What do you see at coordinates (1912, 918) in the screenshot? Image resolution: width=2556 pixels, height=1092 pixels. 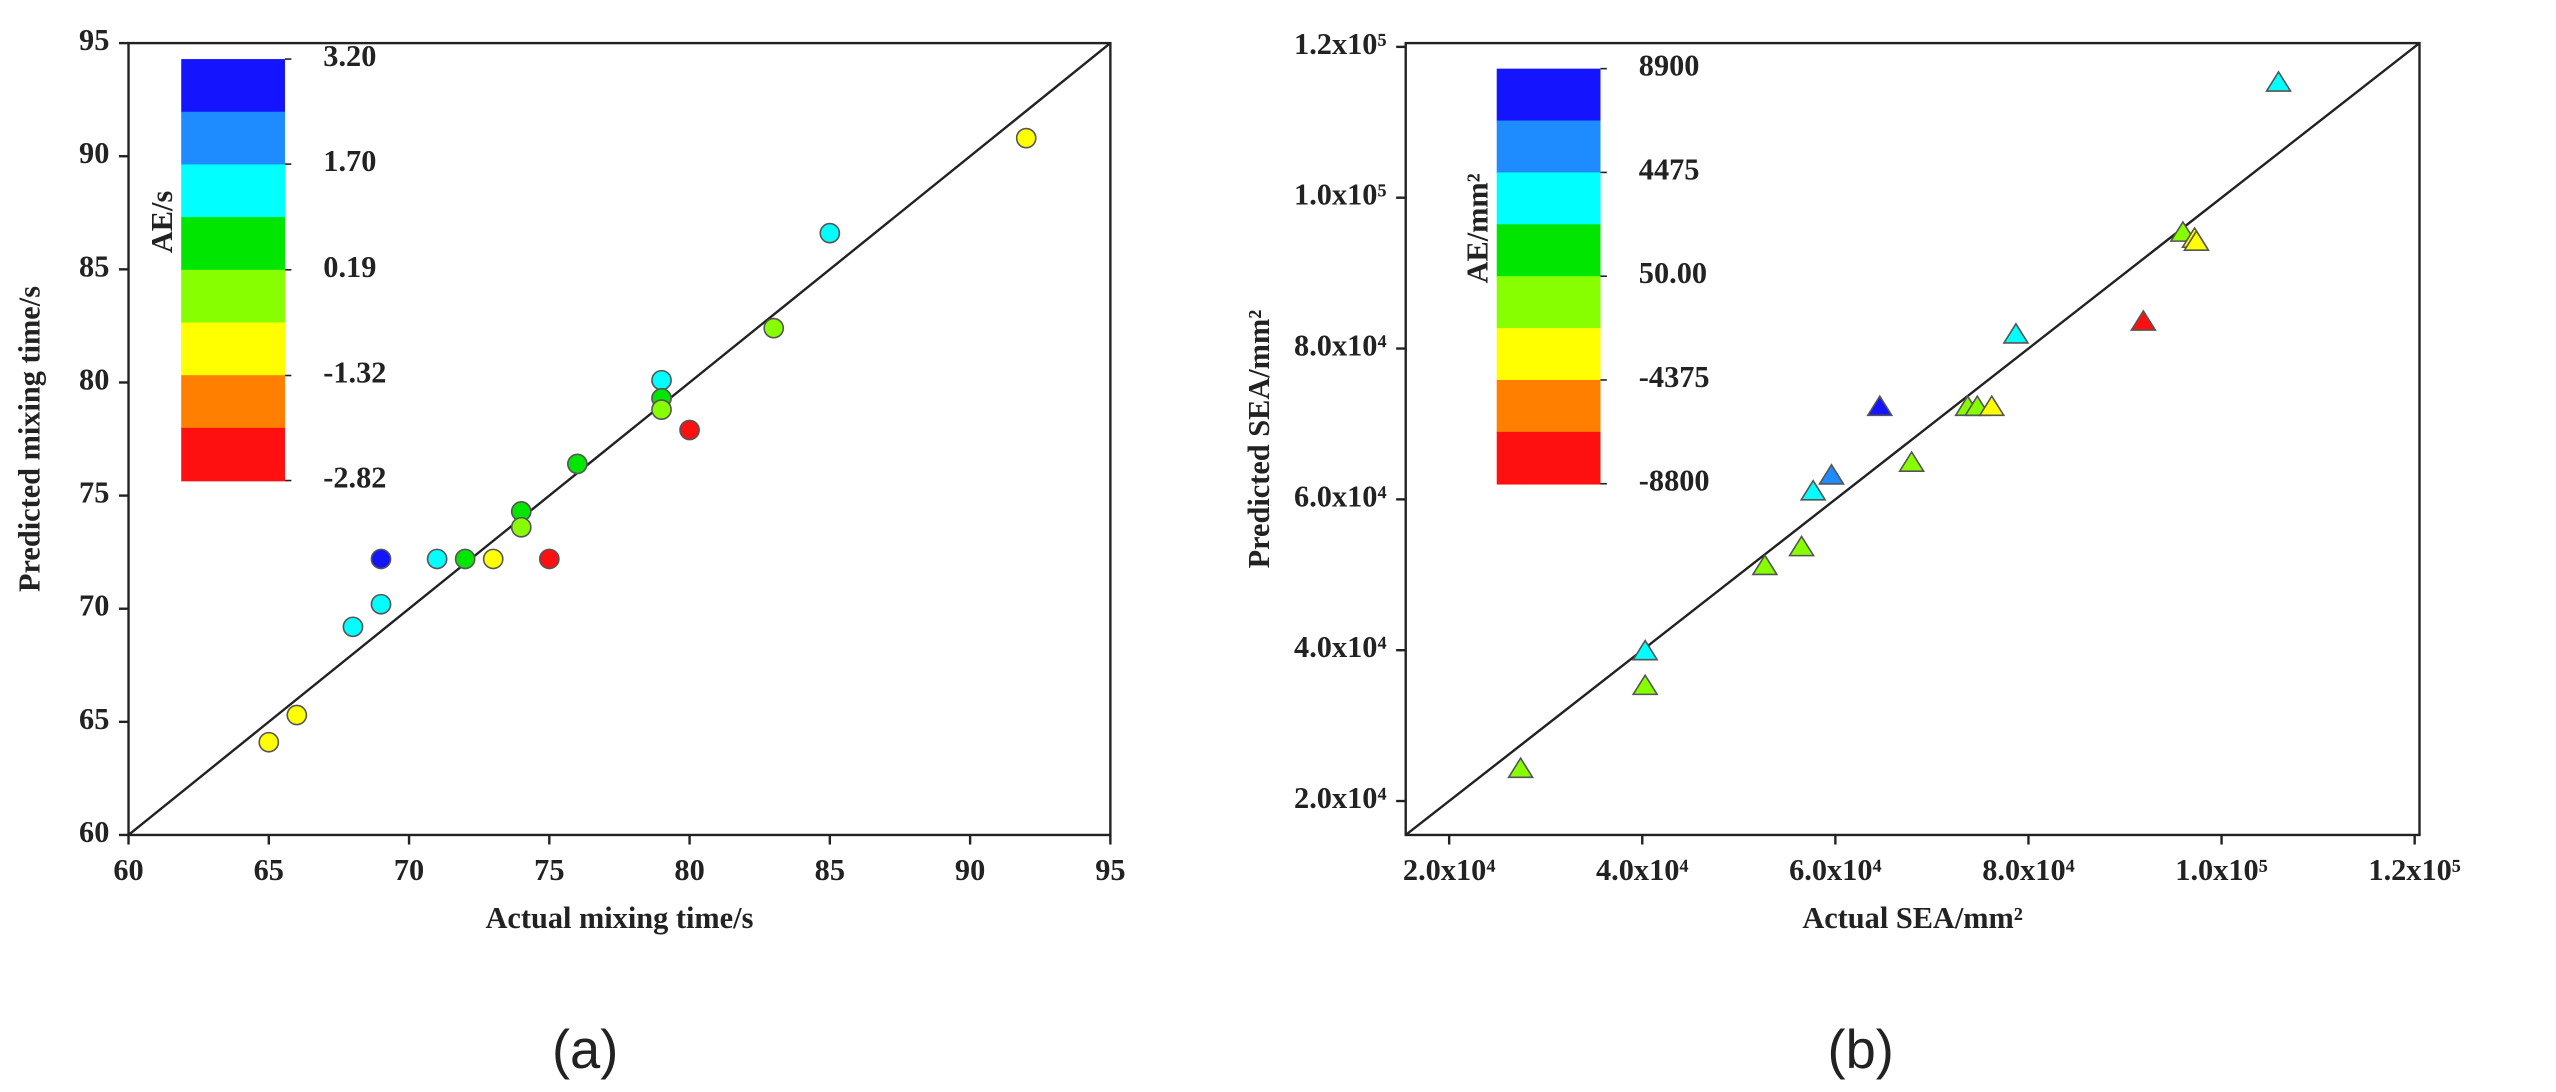 I see `x-axis-label: Actual SEA/mm²` at bounding box center [1912, 918].